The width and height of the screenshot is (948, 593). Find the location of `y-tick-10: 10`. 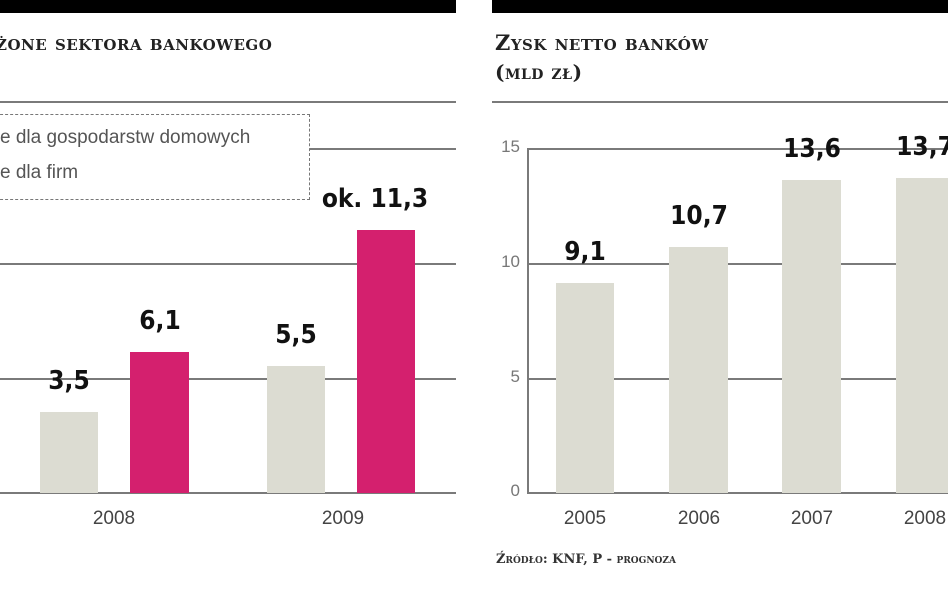

y-tick-10: 10 is located at coordinates (510, 261).